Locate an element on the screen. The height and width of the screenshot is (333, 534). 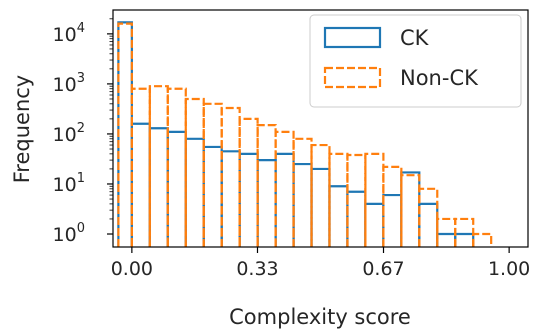
x-tick-label: 0.00 is located at coordinates (132, 269).